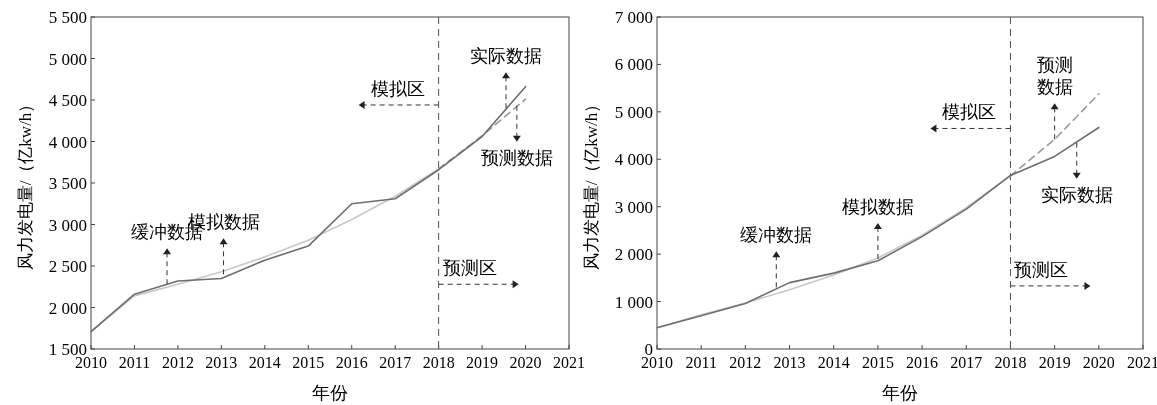 The width and height of the screenshot is (1157, 405). Describe the element at coordinates (569, 362) in the screenshot. I see `x-tick-label: 2021` at that location.